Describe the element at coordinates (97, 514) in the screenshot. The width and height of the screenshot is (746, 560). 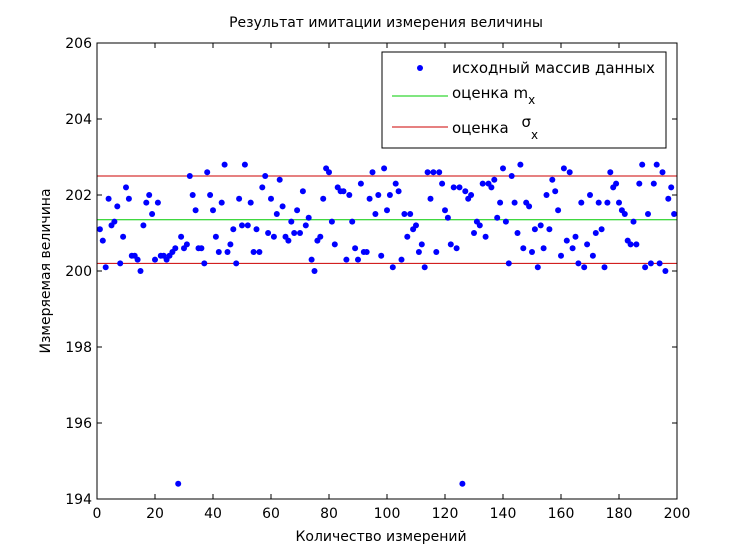
I see `x-tick-label: 0` at that location.